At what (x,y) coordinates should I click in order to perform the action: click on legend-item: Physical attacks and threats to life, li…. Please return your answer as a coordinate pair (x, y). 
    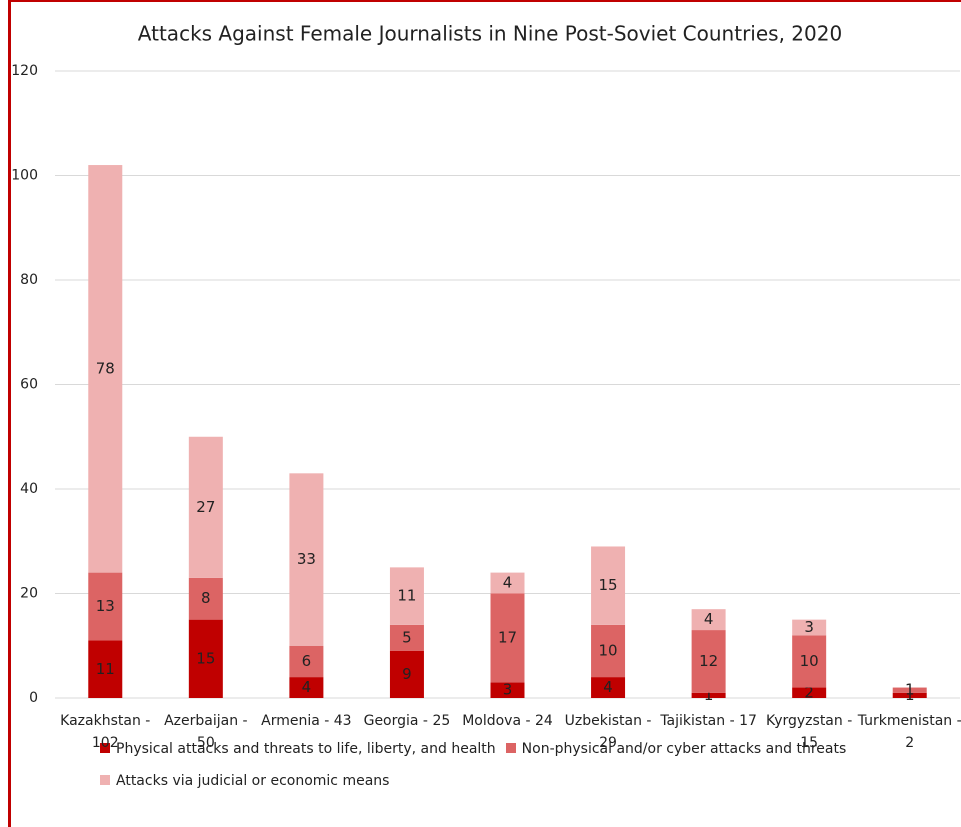
    Looking at the image, I should click on (298, 749).